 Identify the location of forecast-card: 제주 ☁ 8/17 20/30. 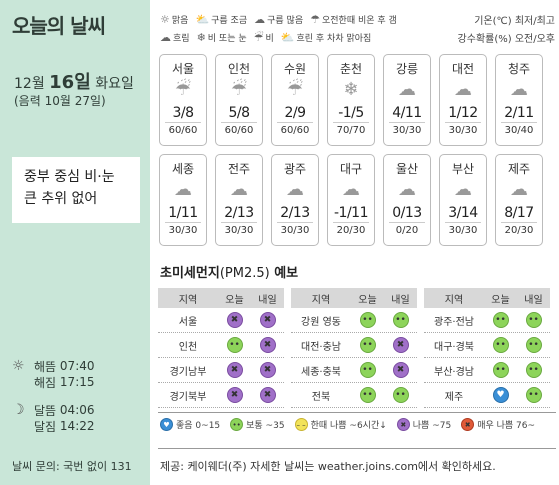
(519, 200).